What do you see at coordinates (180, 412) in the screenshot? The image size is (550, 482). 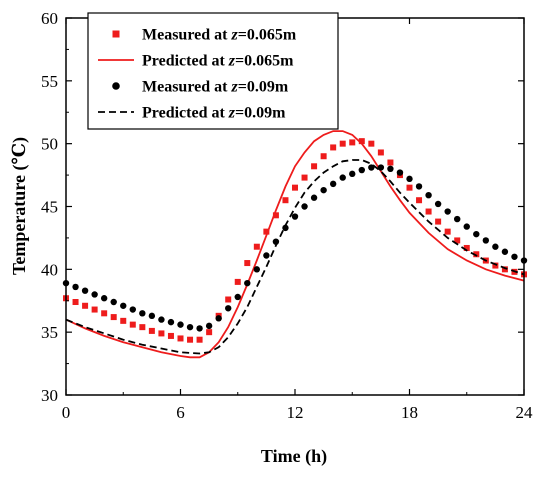 I see `x-tick-label: 6` at bounding box center [180, 412].